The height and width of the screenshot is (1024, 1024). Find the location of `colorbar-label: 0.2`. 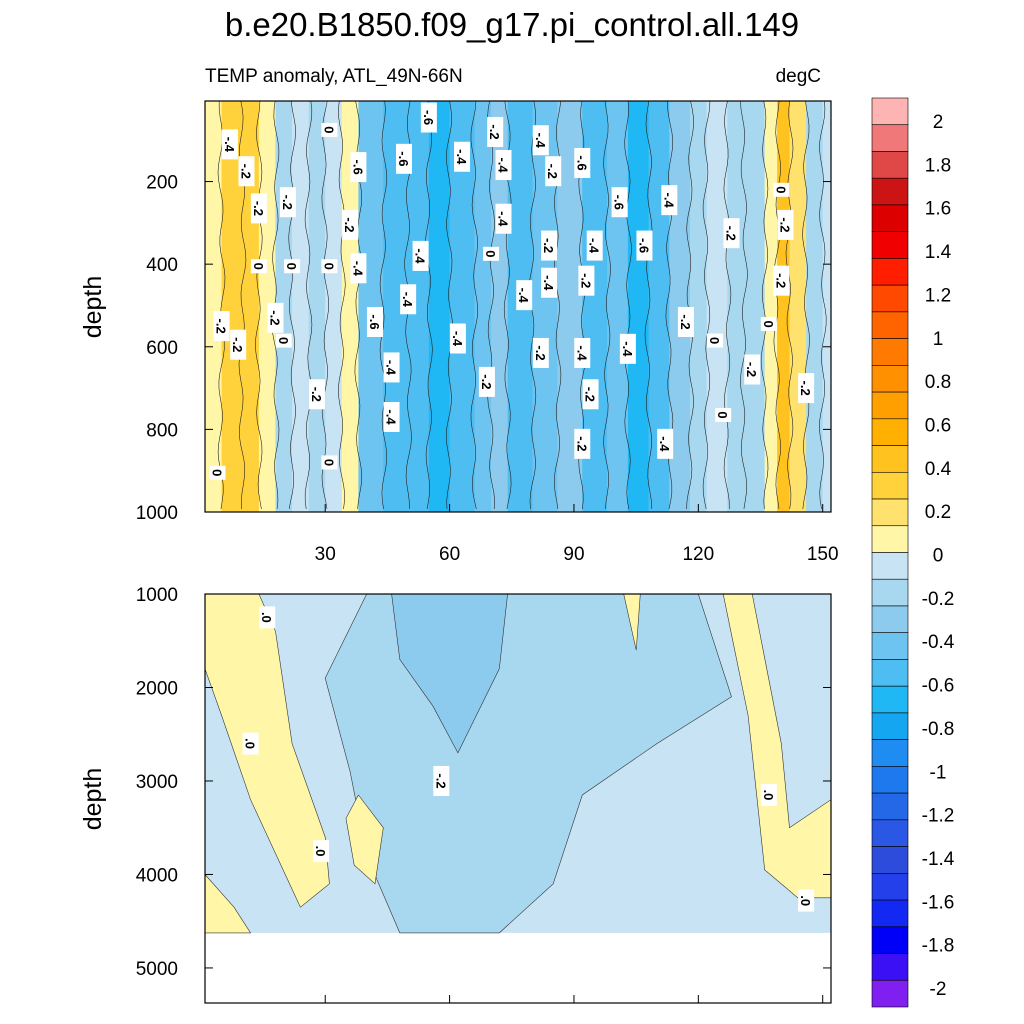

colorbar-label: 0.2 is located at coordinates (938, 512).